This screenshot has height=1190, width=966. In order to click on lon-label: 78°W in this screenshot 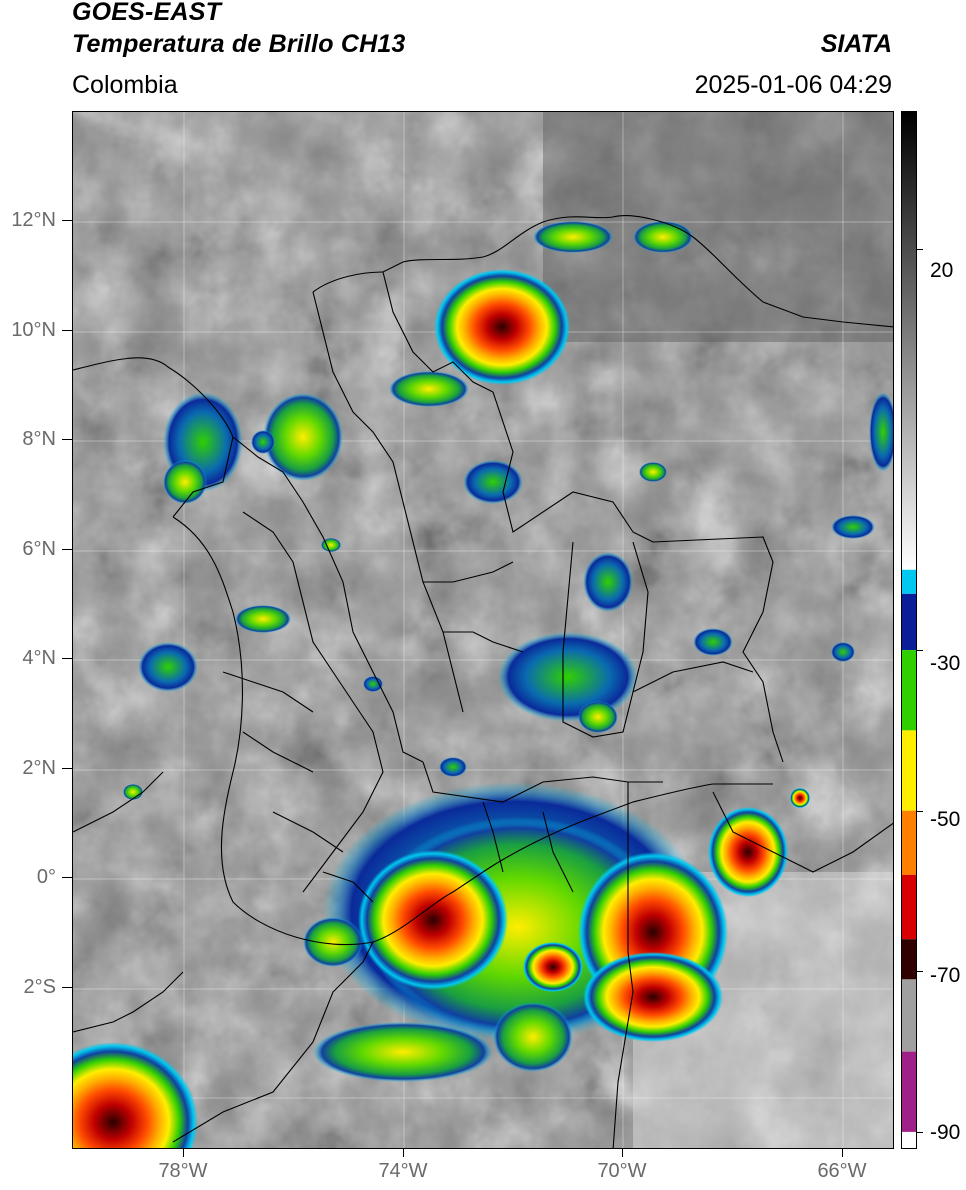, I will do `click(183, 1171)`.